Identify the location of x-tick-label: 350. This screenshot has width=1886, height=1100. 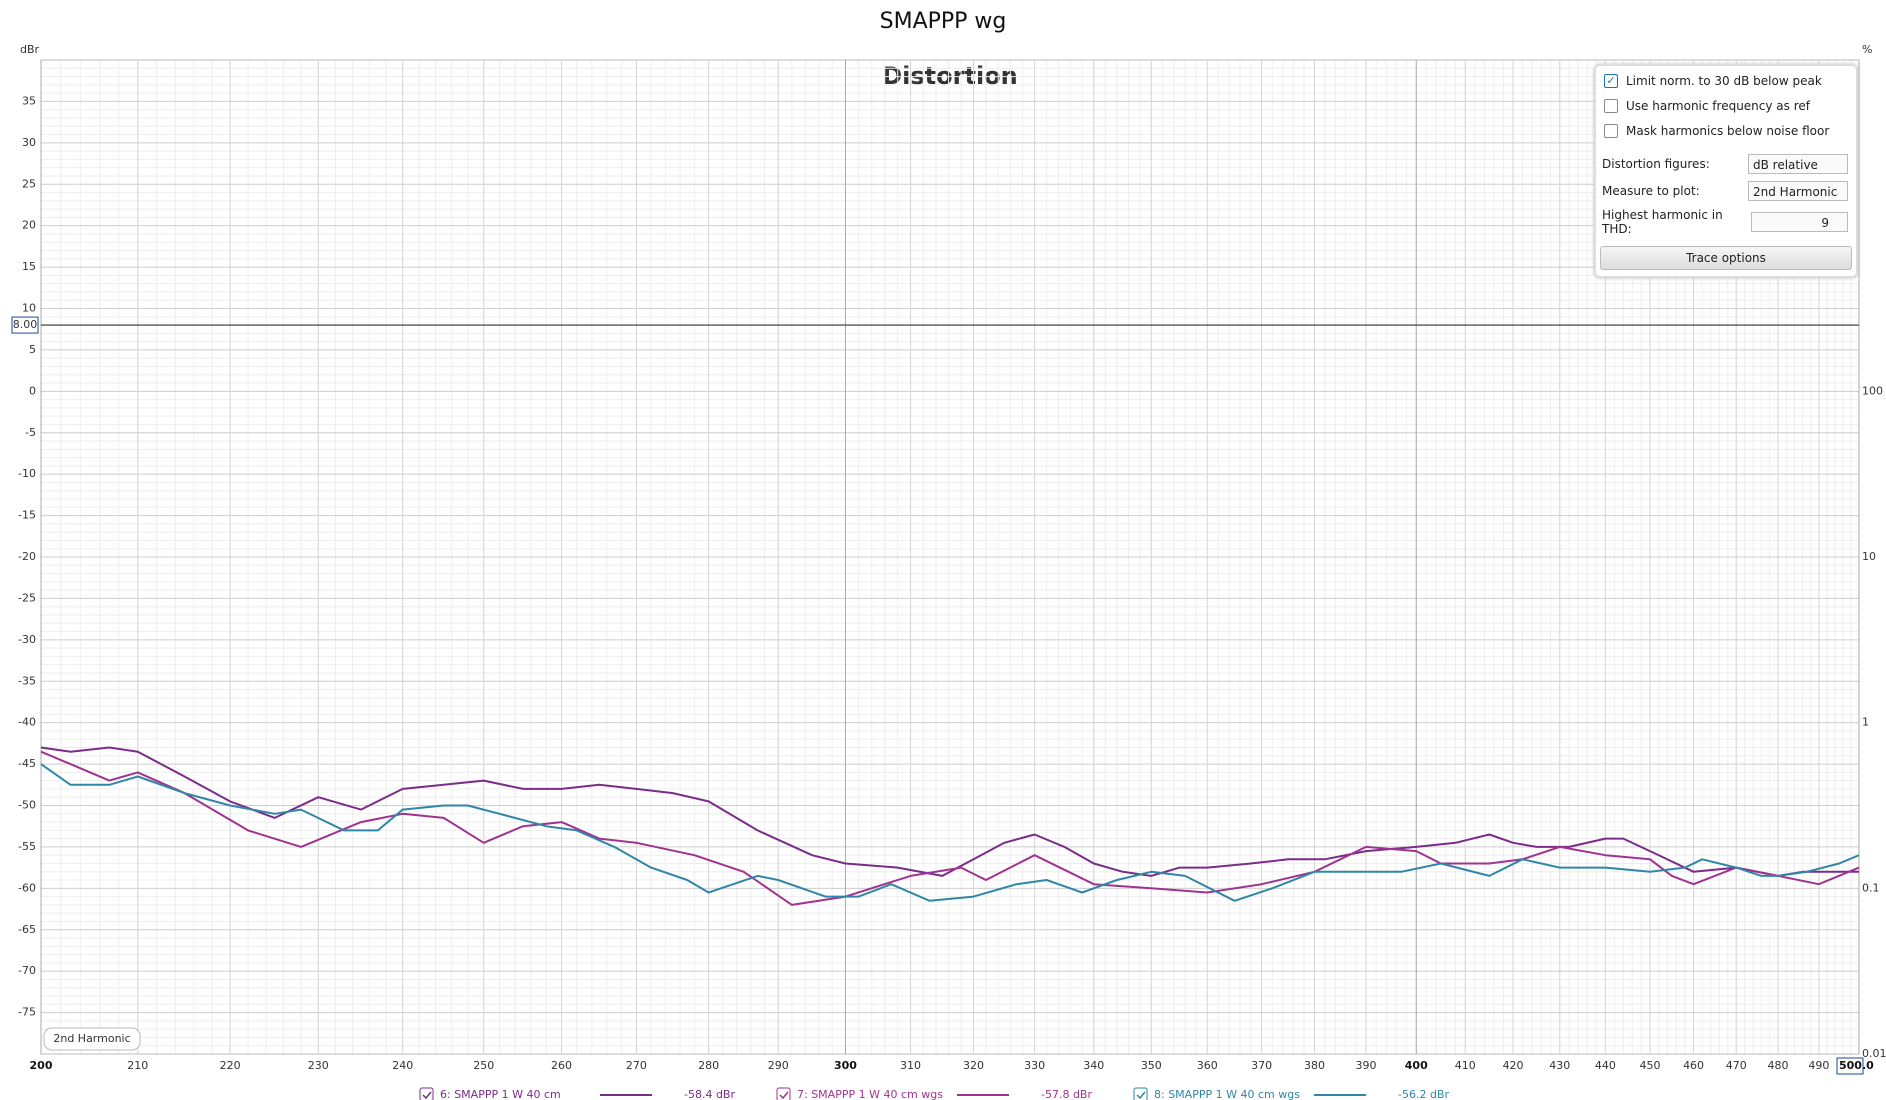
(1151, 1065).